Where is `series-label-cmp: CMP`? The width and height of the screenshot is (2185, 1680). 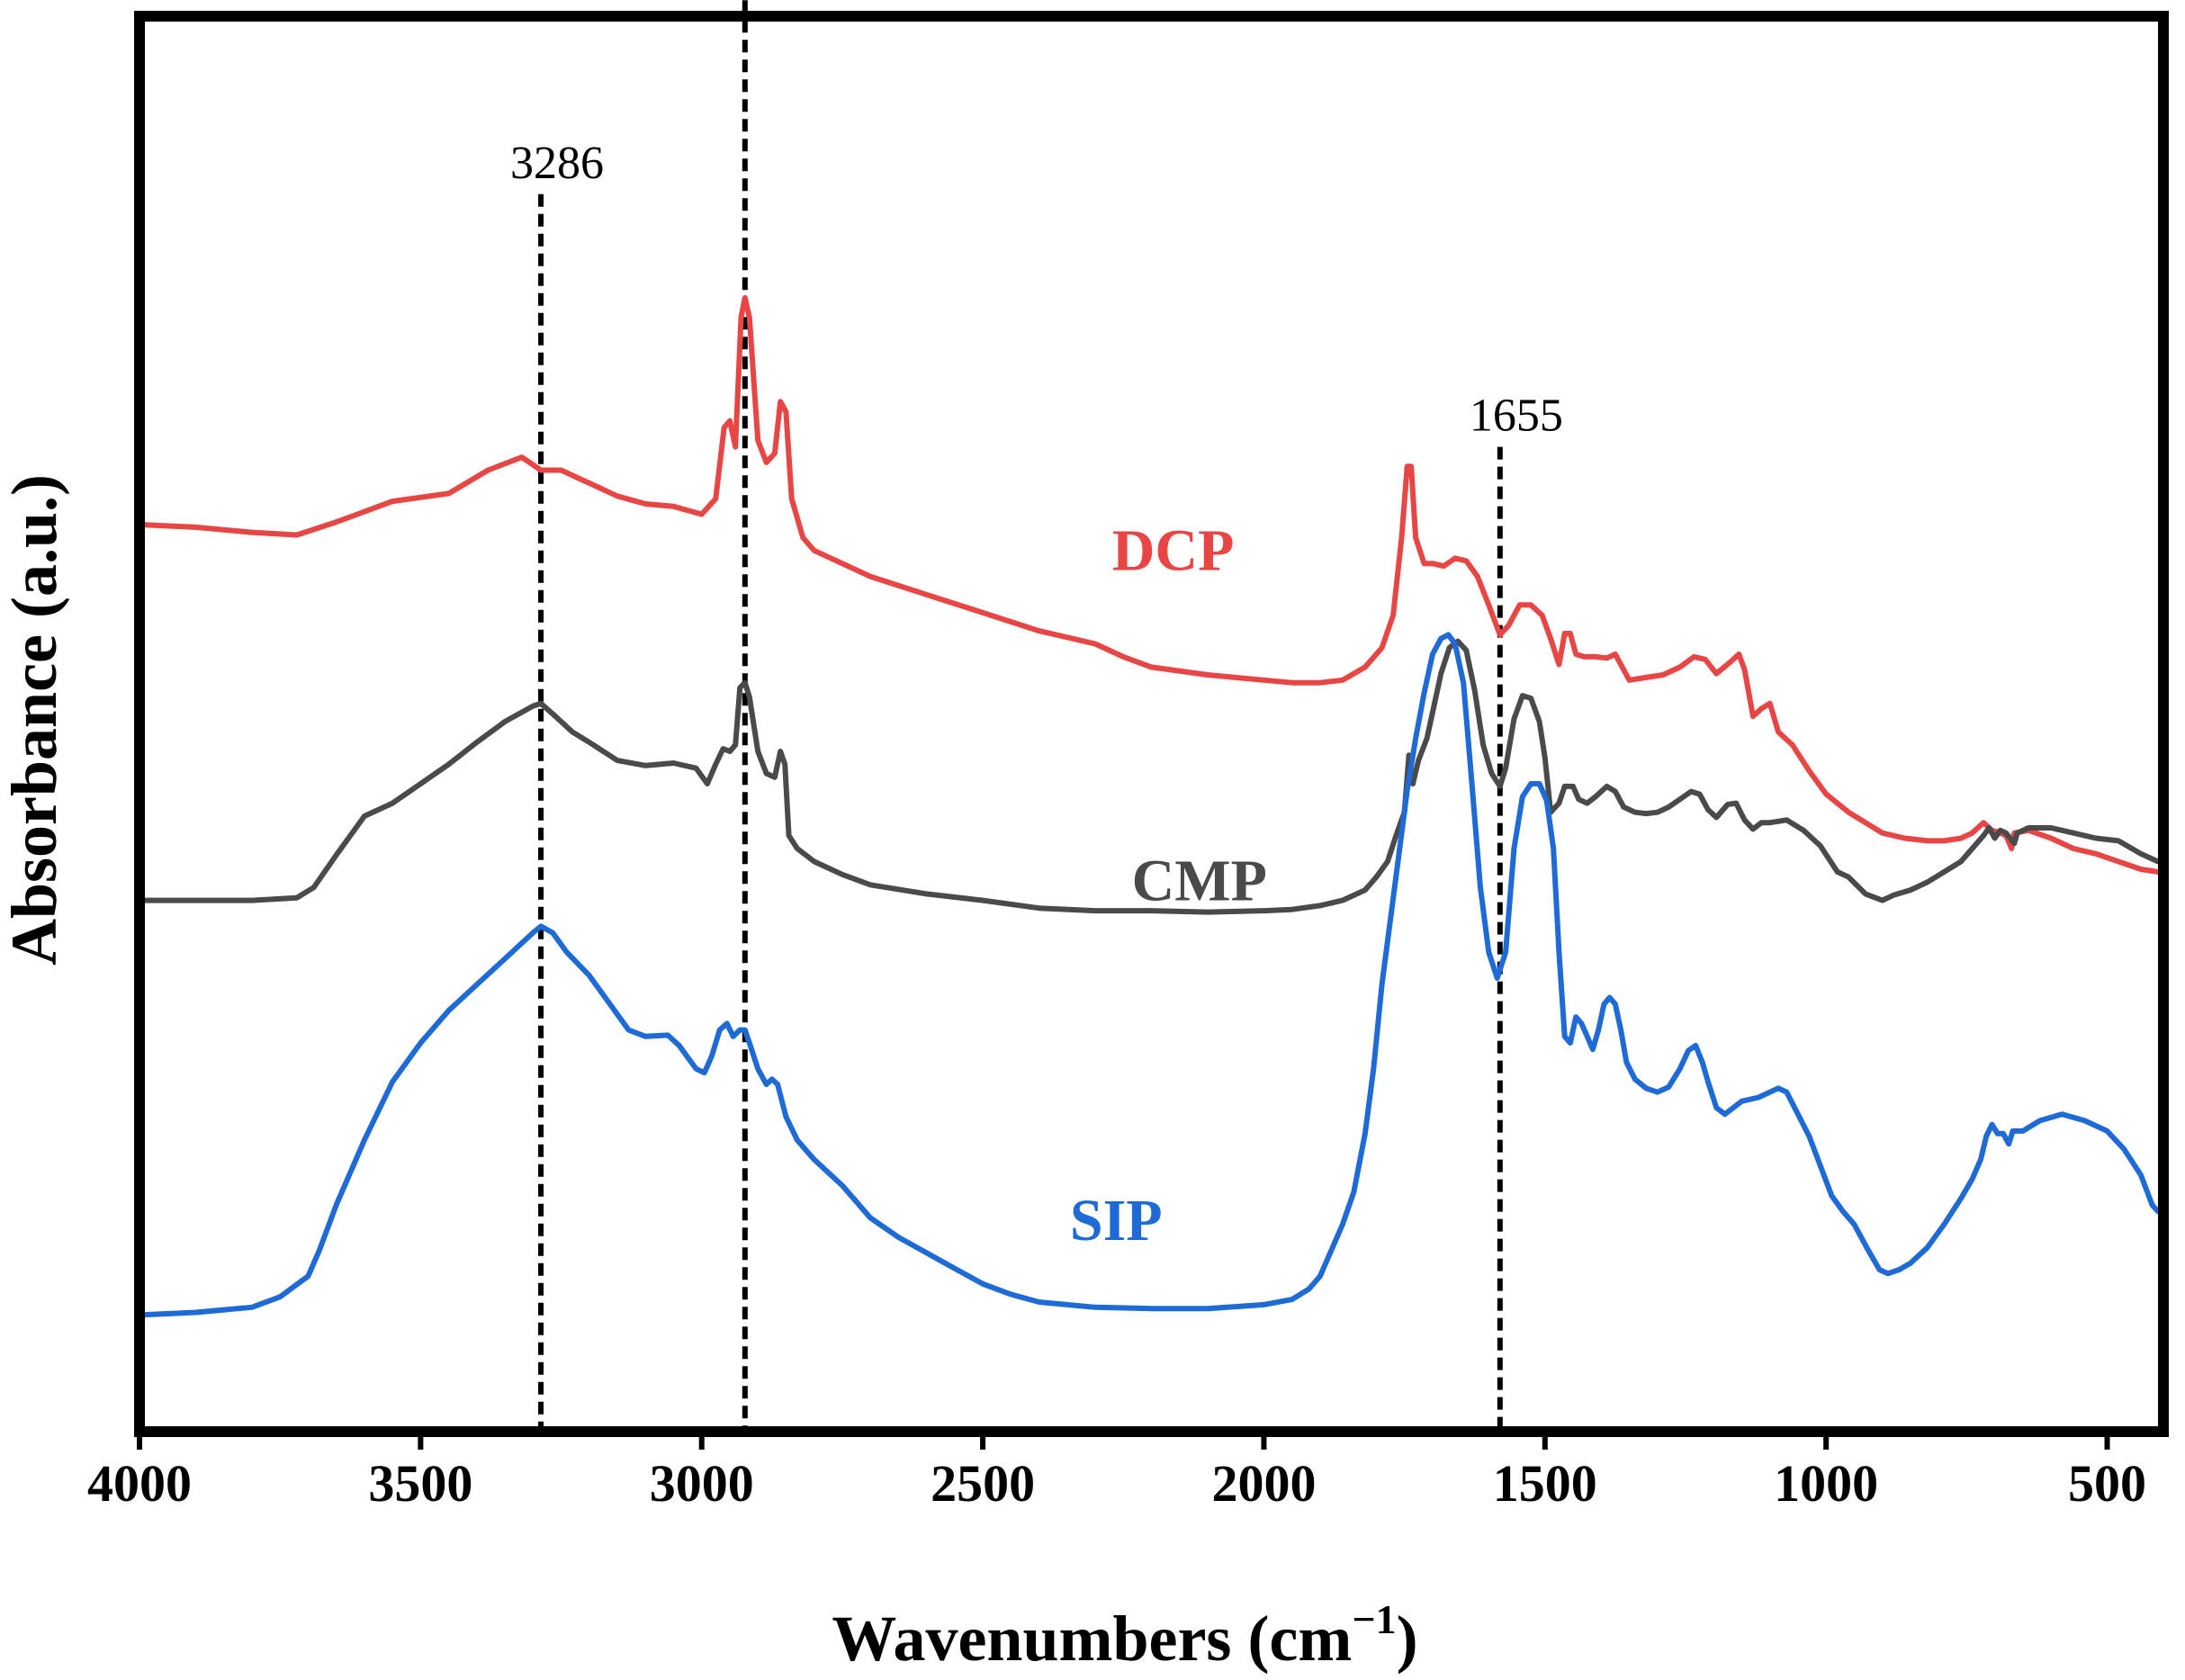
series-label-cmp: CMP is located at coordinates (1199, 881).